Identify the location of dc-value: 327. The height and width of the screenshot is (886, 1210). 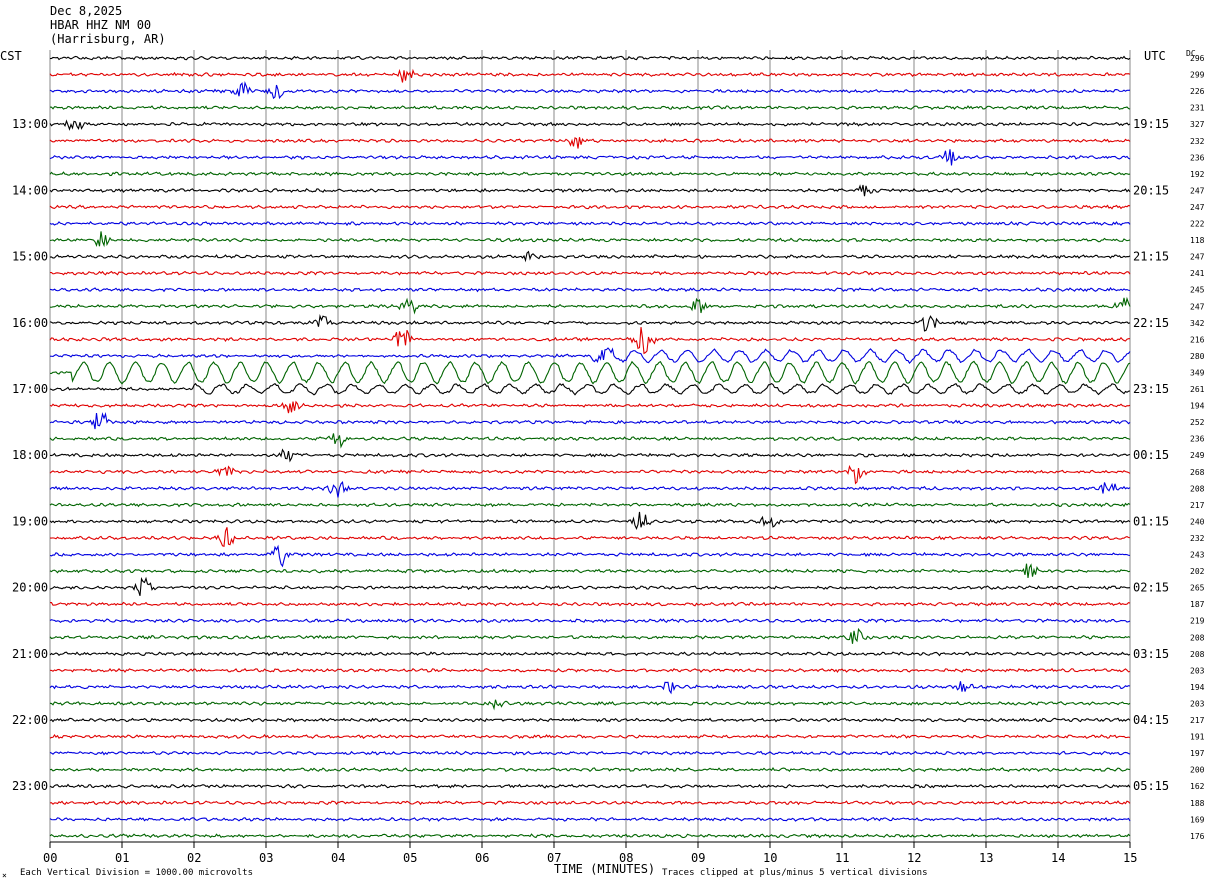
(1197, 124).